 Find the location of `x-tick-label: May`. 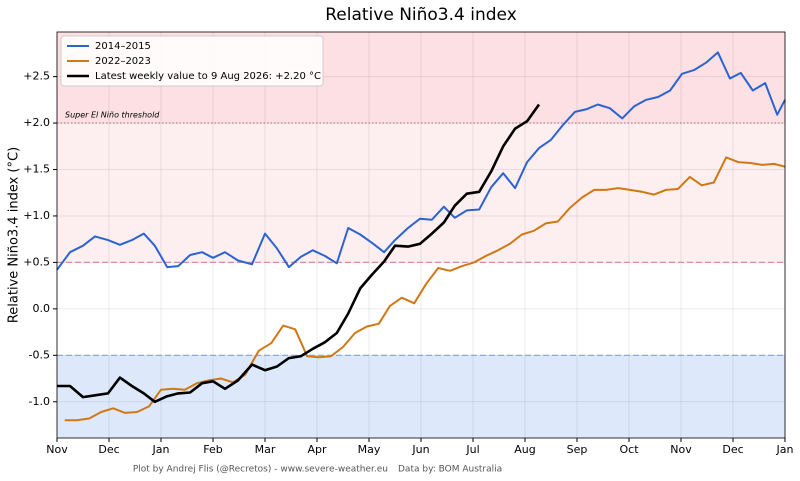

x-tick-label: May is located at coordinates (369, 449).